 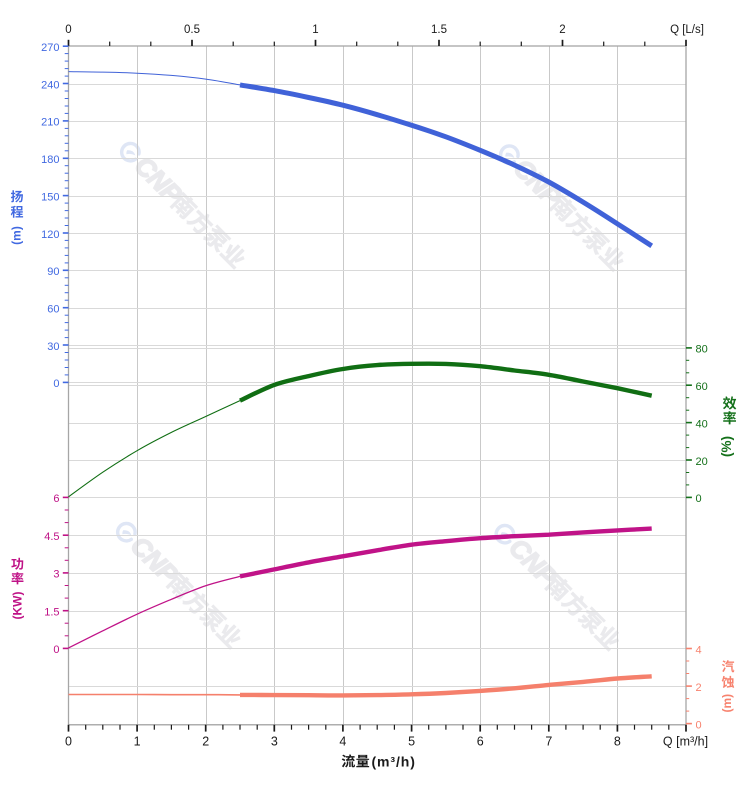 I want to click on svg-text: Q [L/s], so click(x=687, y=30).